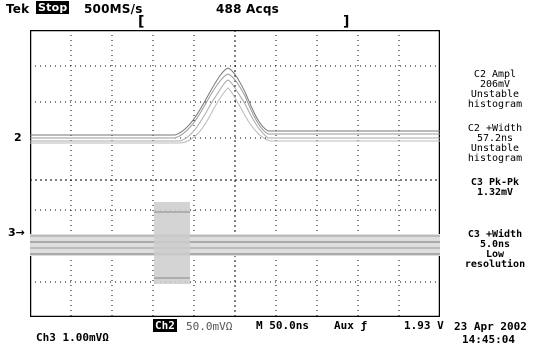  I want to click on measurement-line: 1.32mV, so click(495, 192).